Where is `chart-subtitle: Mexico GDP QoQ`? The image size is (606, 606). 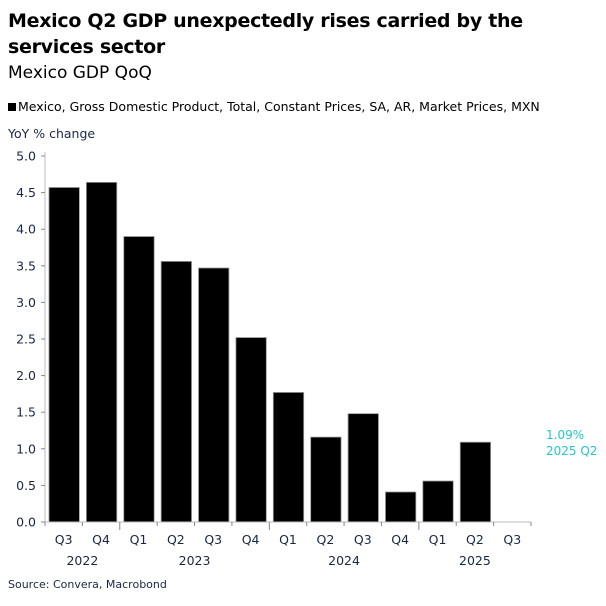
chart-subtitle: Mexico GDP QoQ is located at coordinates (80, 73).